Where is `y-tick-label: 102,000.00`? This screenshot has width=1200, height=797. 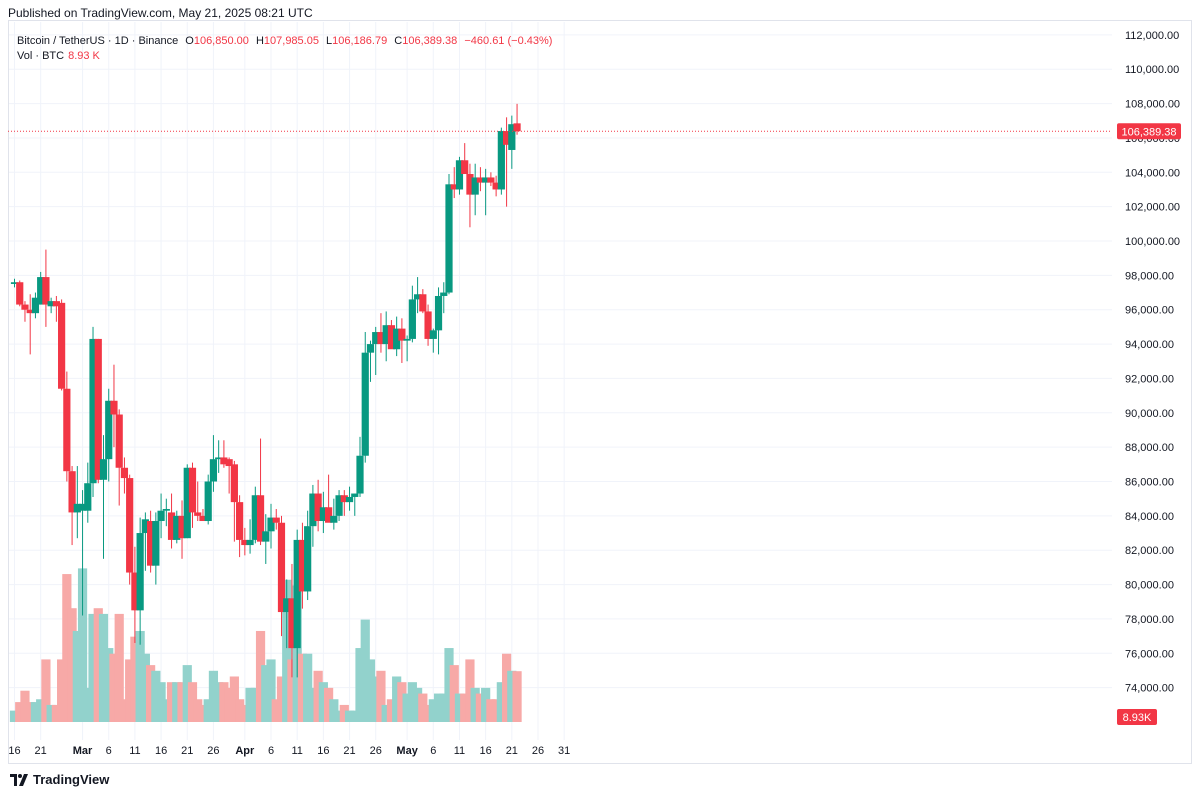
y-tick-label: 102,000.00 is located at coordinates (1152, 208).